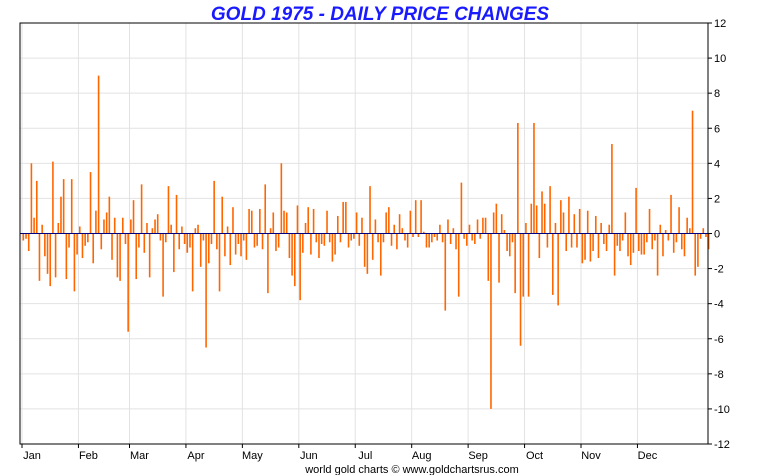 The width and height of the screenshot is (760, 475). What do you see at coordinates (722, 410) in the screenshot?
I see `y-tick-label: -10` at bounding box center [722, 410].